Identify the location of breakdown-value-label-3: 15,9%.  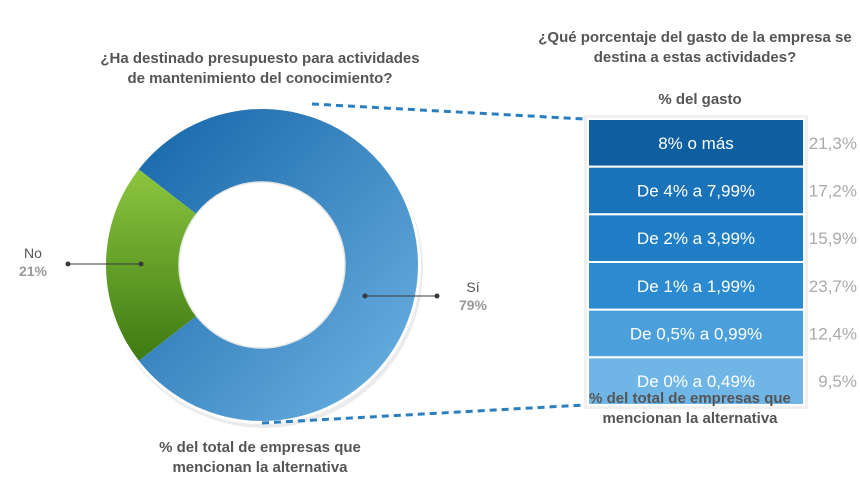
(833, 238).